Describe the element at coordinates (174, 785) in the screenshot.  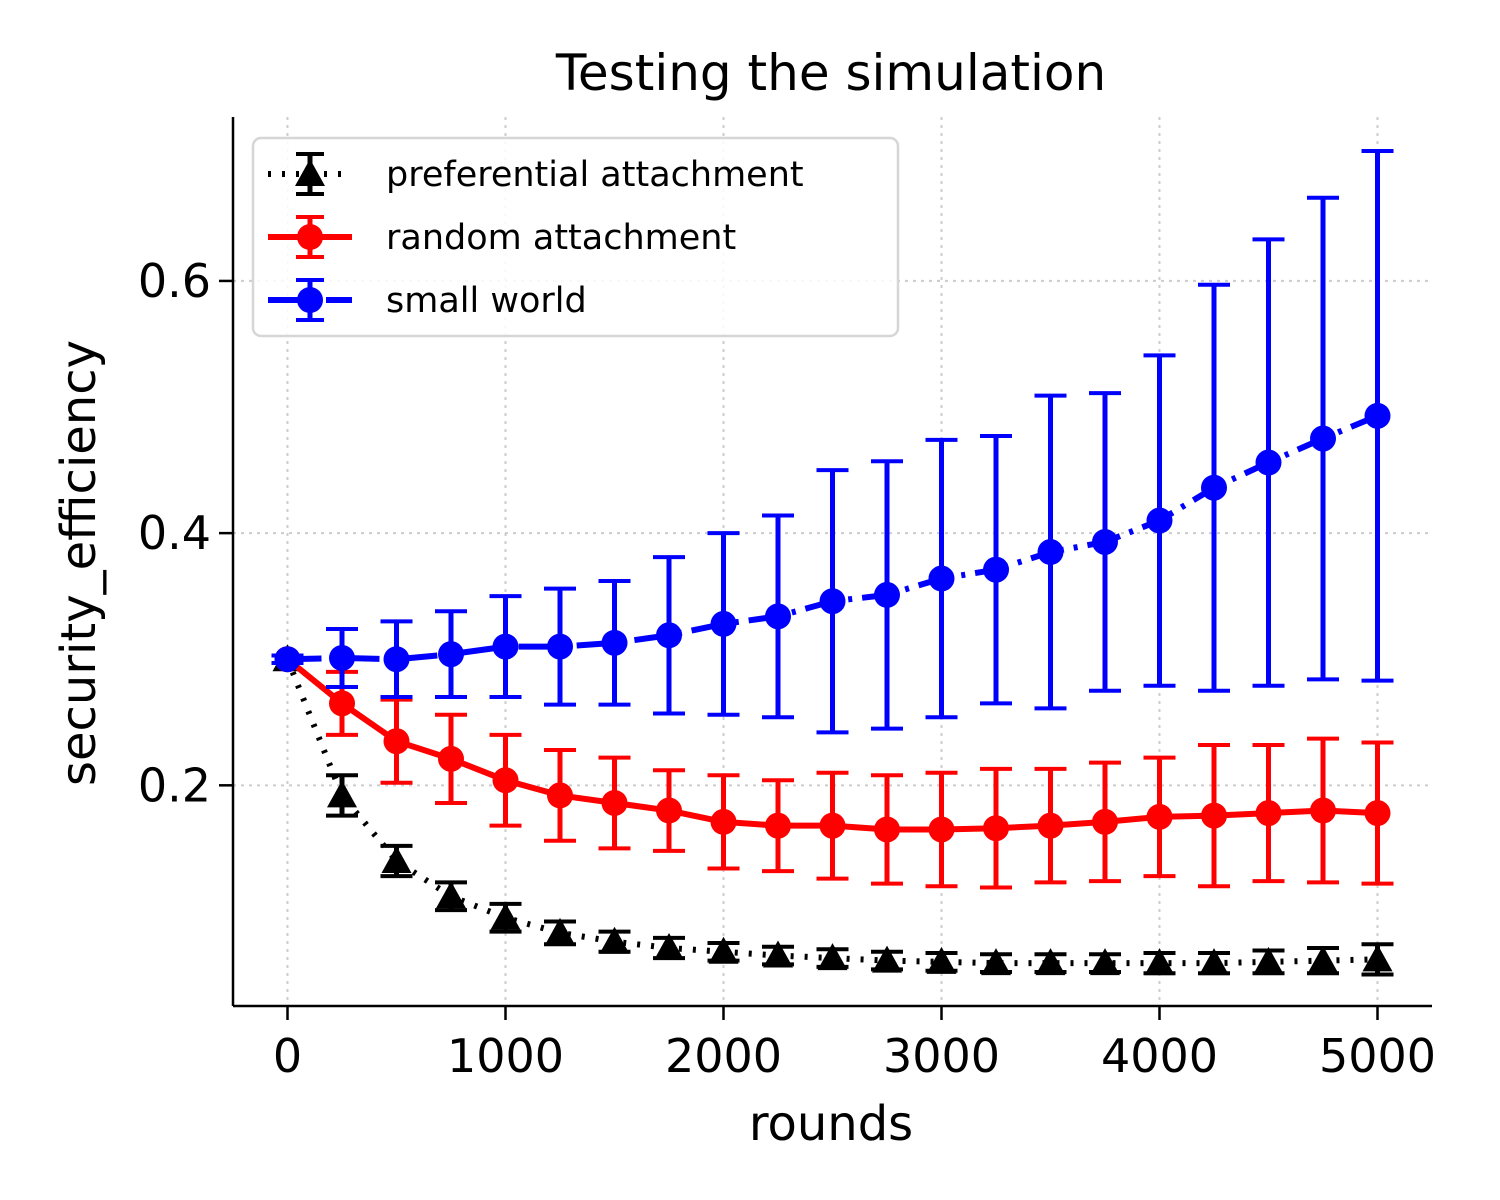
I see `y-tick-label: 0.2` at that location.